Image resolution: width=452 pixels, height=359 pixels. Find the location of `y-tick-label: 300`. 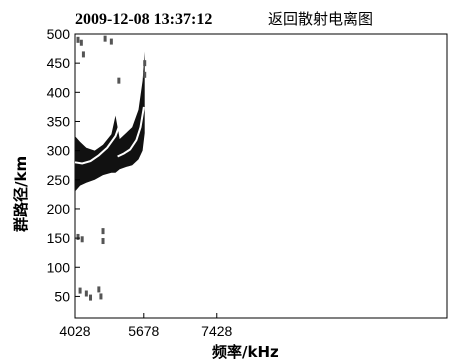

y-tick-label: 300 is located at coordinates (59, 151).